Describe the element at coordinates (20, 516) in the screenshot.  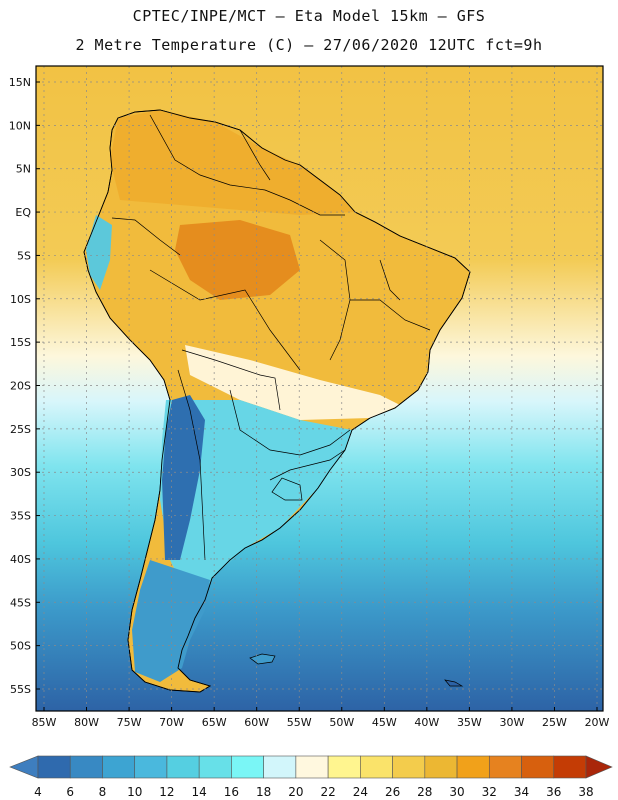
I see `latitude-label: 35S` at that location.